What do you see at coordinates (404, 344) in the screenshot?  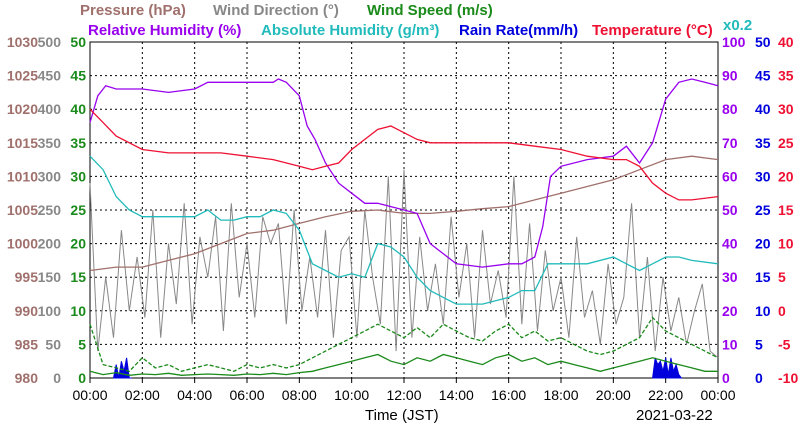 I see `series-wind-gust` at bounding box center [404, 344].